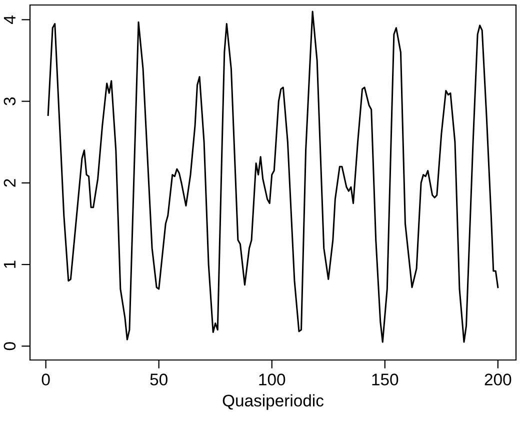  Describe the element at coordinates (159, 380) in the screenshot. I see `x-tick-label: 50` at that location.